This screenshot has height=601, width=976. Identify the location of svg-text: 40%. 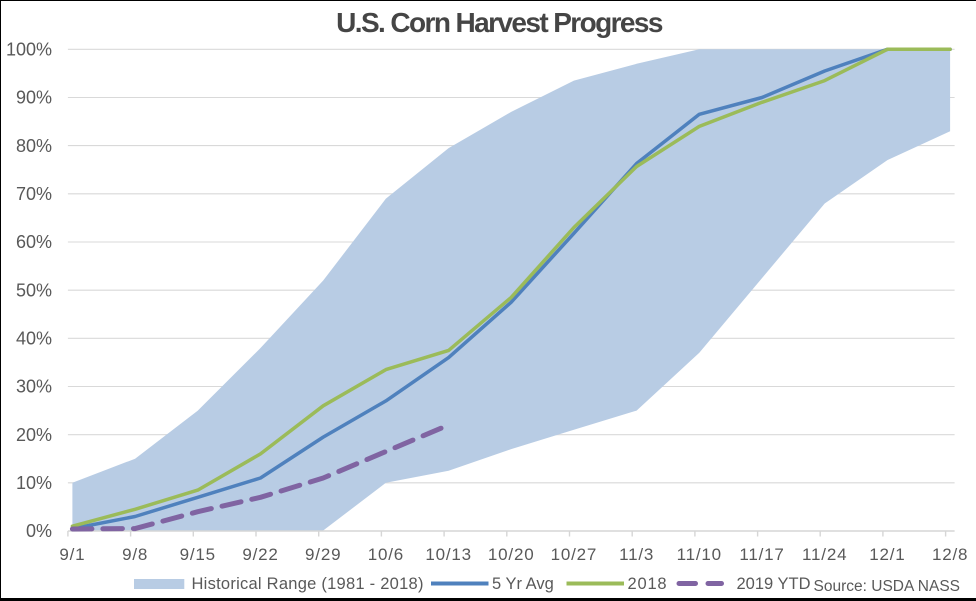
(34, 339).